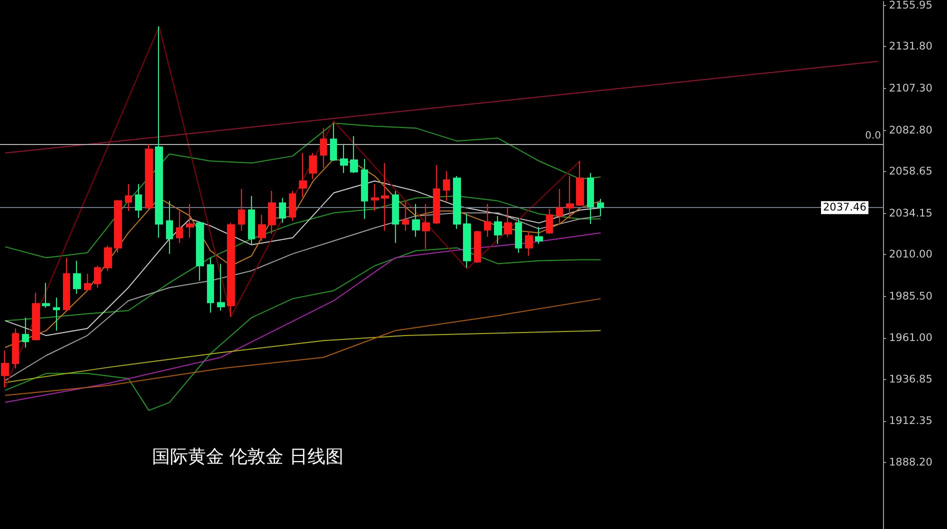 Image resolution: width=947 pixels, height=529 pixels. What do you see at coordinates (910, 338) in the screenshot?
I see `y-tick-label: 1961.00` at bounding box center [910, 338].